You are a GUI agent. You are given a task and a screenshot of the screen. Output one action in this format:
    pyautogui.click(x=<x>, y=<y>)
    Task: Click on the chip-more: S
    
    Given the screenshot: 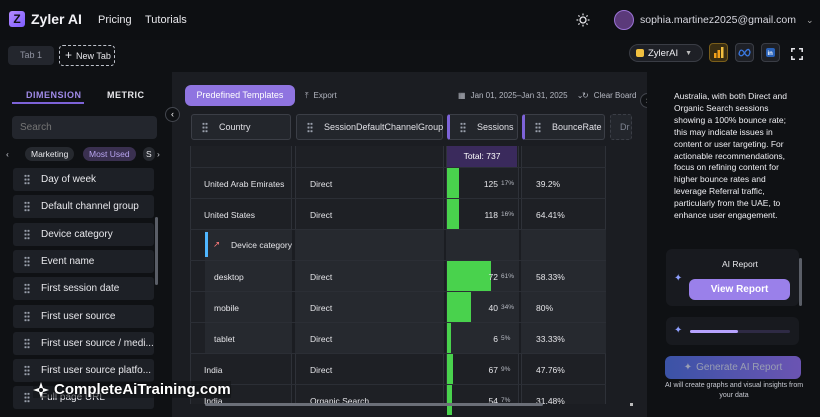 What is the action you would take?
    pyautogui.click(x=149, y=154)
    